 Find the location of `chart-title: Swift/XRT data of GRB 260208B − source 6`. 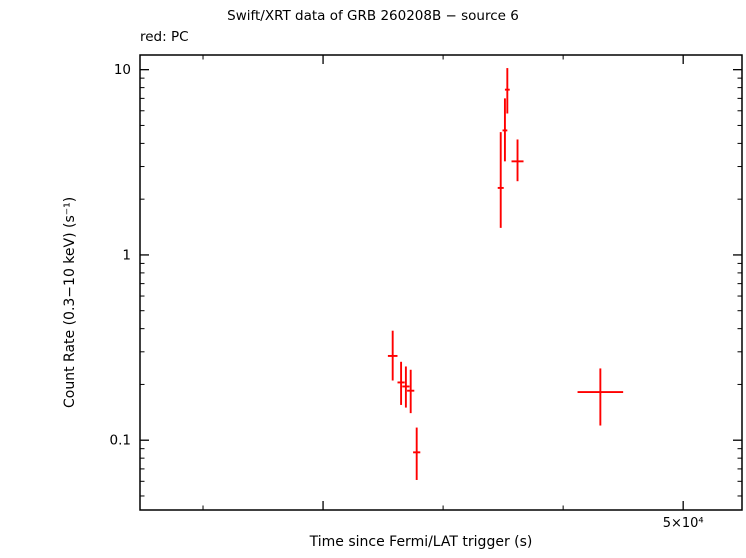

chart-title: Swift/XRT data of GRB 260208B − source 6 is located at coordinates (373, 16).